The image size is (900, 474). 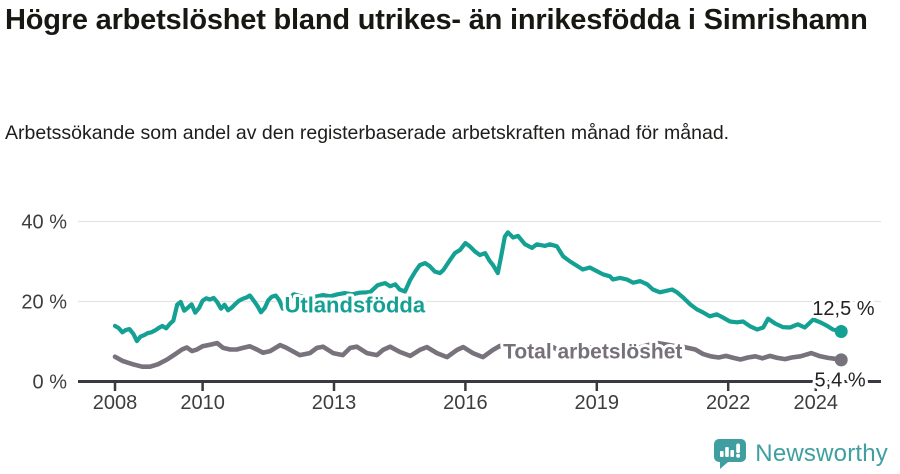 What do you see at coordinates (843, 309) in the screenshot?
I see `end-value-label-utlandsfodda: 12,5 %` at bounding box center [843, 309].